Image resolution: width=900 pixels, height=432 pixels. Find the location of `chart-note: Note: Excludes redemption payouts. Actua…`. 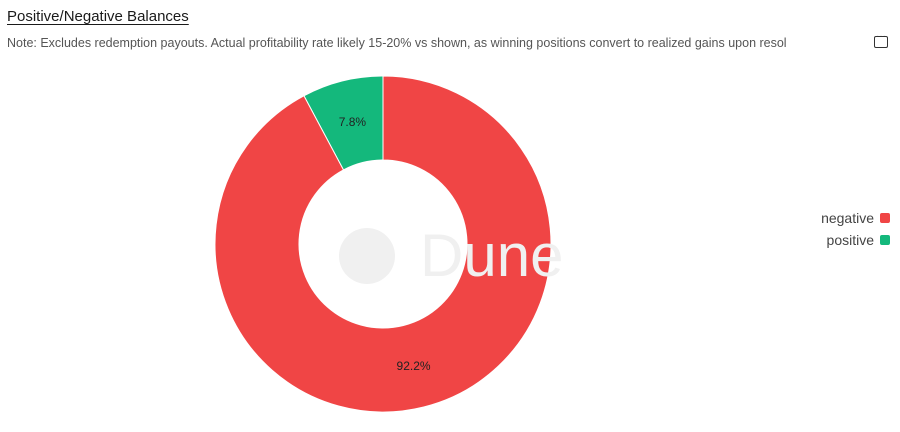

chart-note: Note: Excludes redemption payouts. Actua… is located at coordinates (397, 43).